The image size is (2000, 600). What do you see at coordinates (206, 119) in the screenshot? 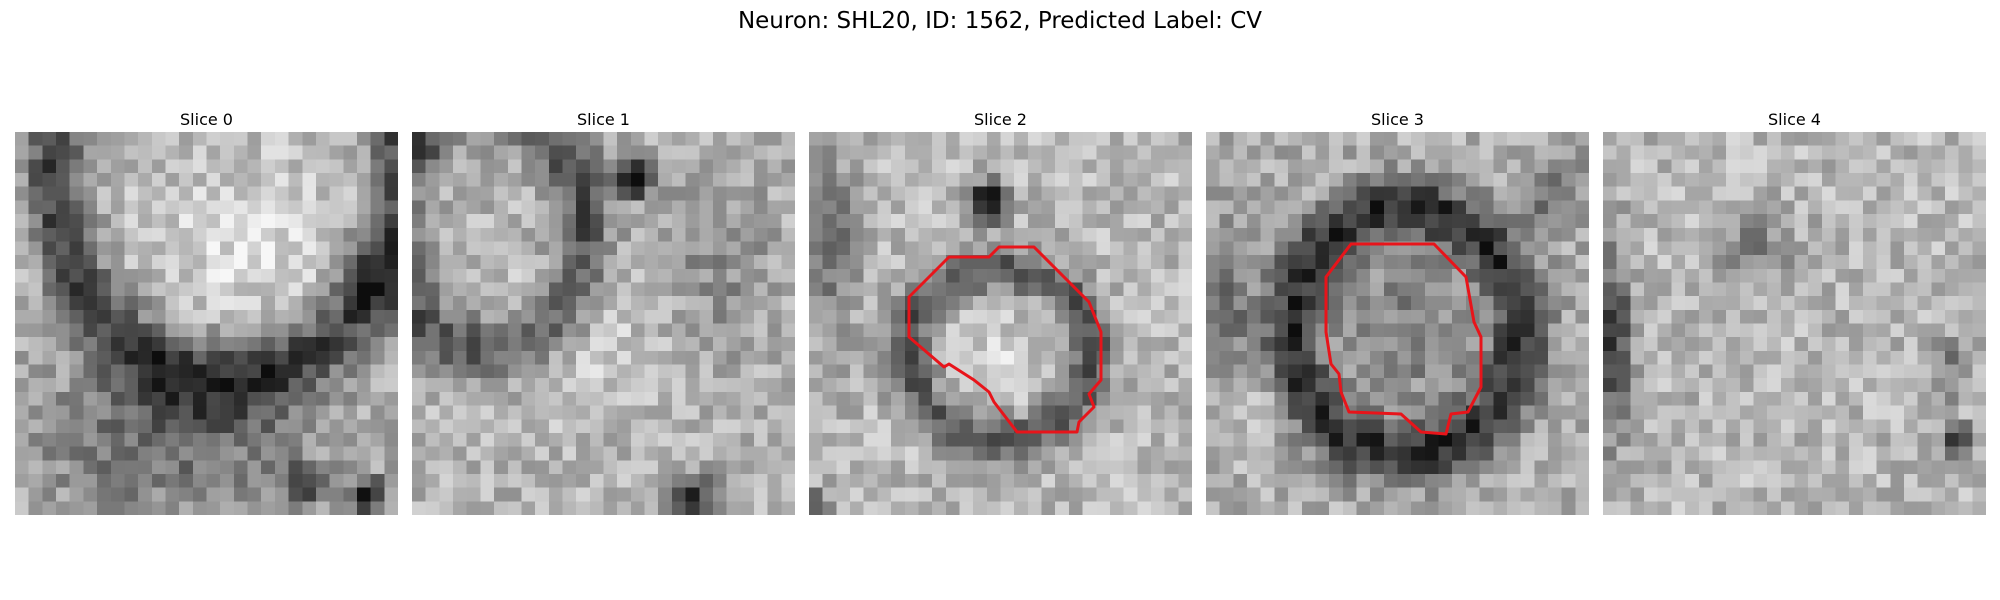
I see `slice-title: Slice 0` at bounding box center [206, 119].